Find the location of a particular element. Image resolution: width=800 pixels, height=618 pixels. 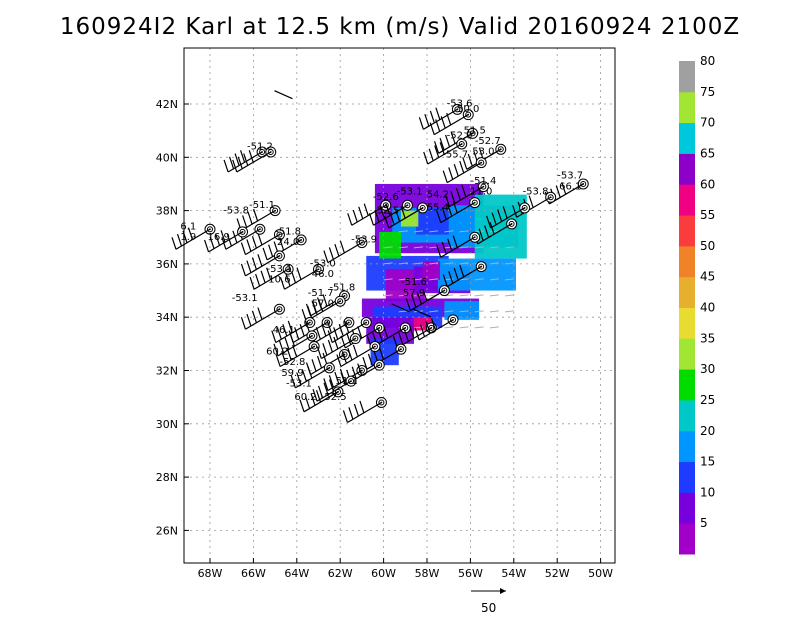

x-tick-label: 62W is located at coordinates (340, 573).